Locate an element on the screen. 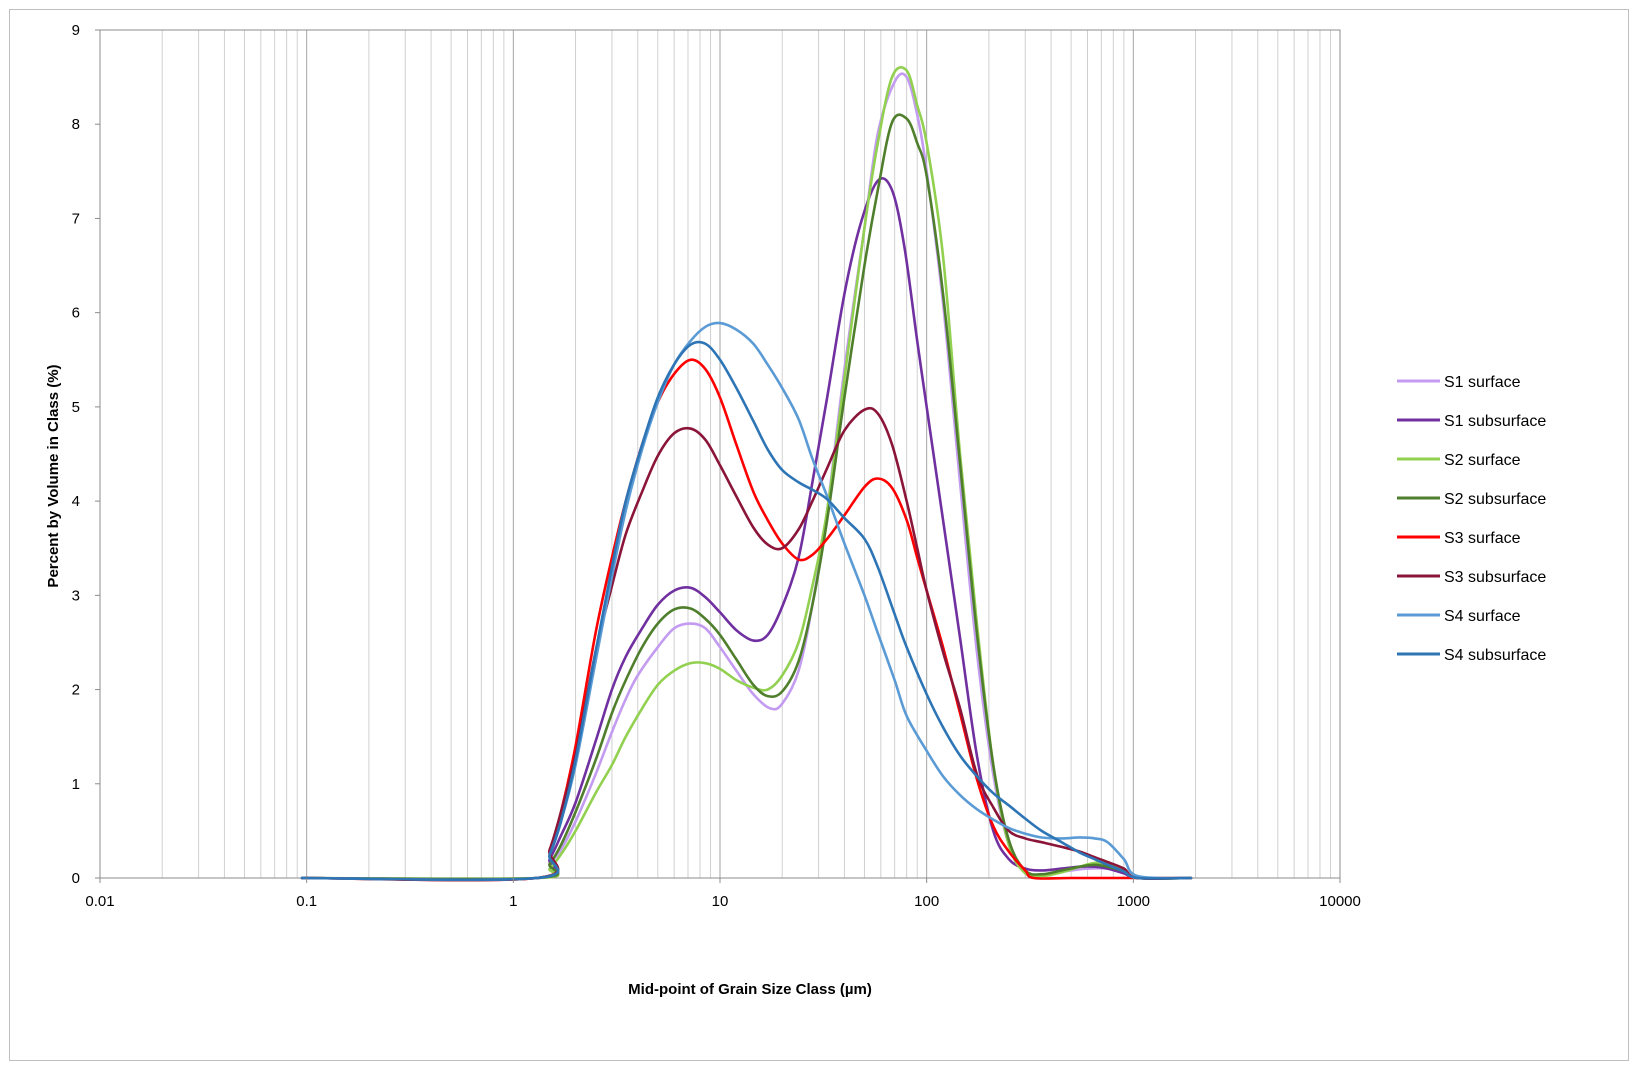  y-tick-label: 9 is located at coordinates (76, 30).